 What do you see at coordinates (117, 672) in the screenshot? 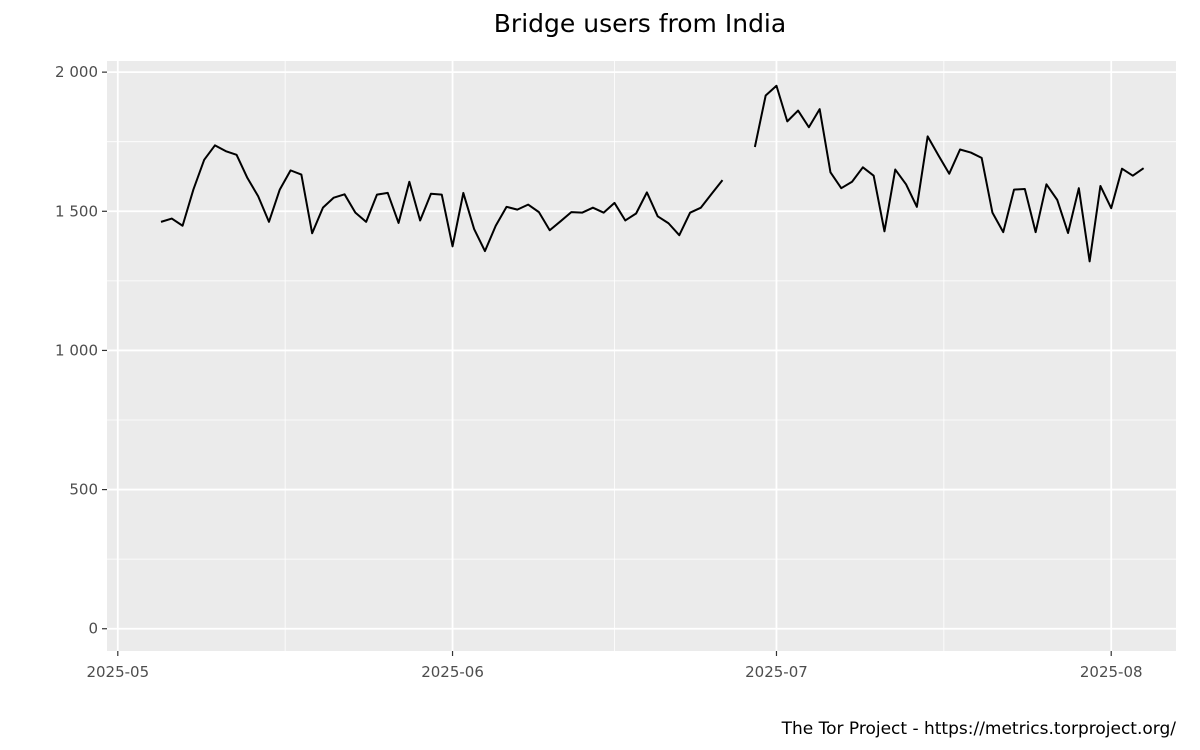
I see `x-tick-label: 2025-05` at bounding box center [117, 672].